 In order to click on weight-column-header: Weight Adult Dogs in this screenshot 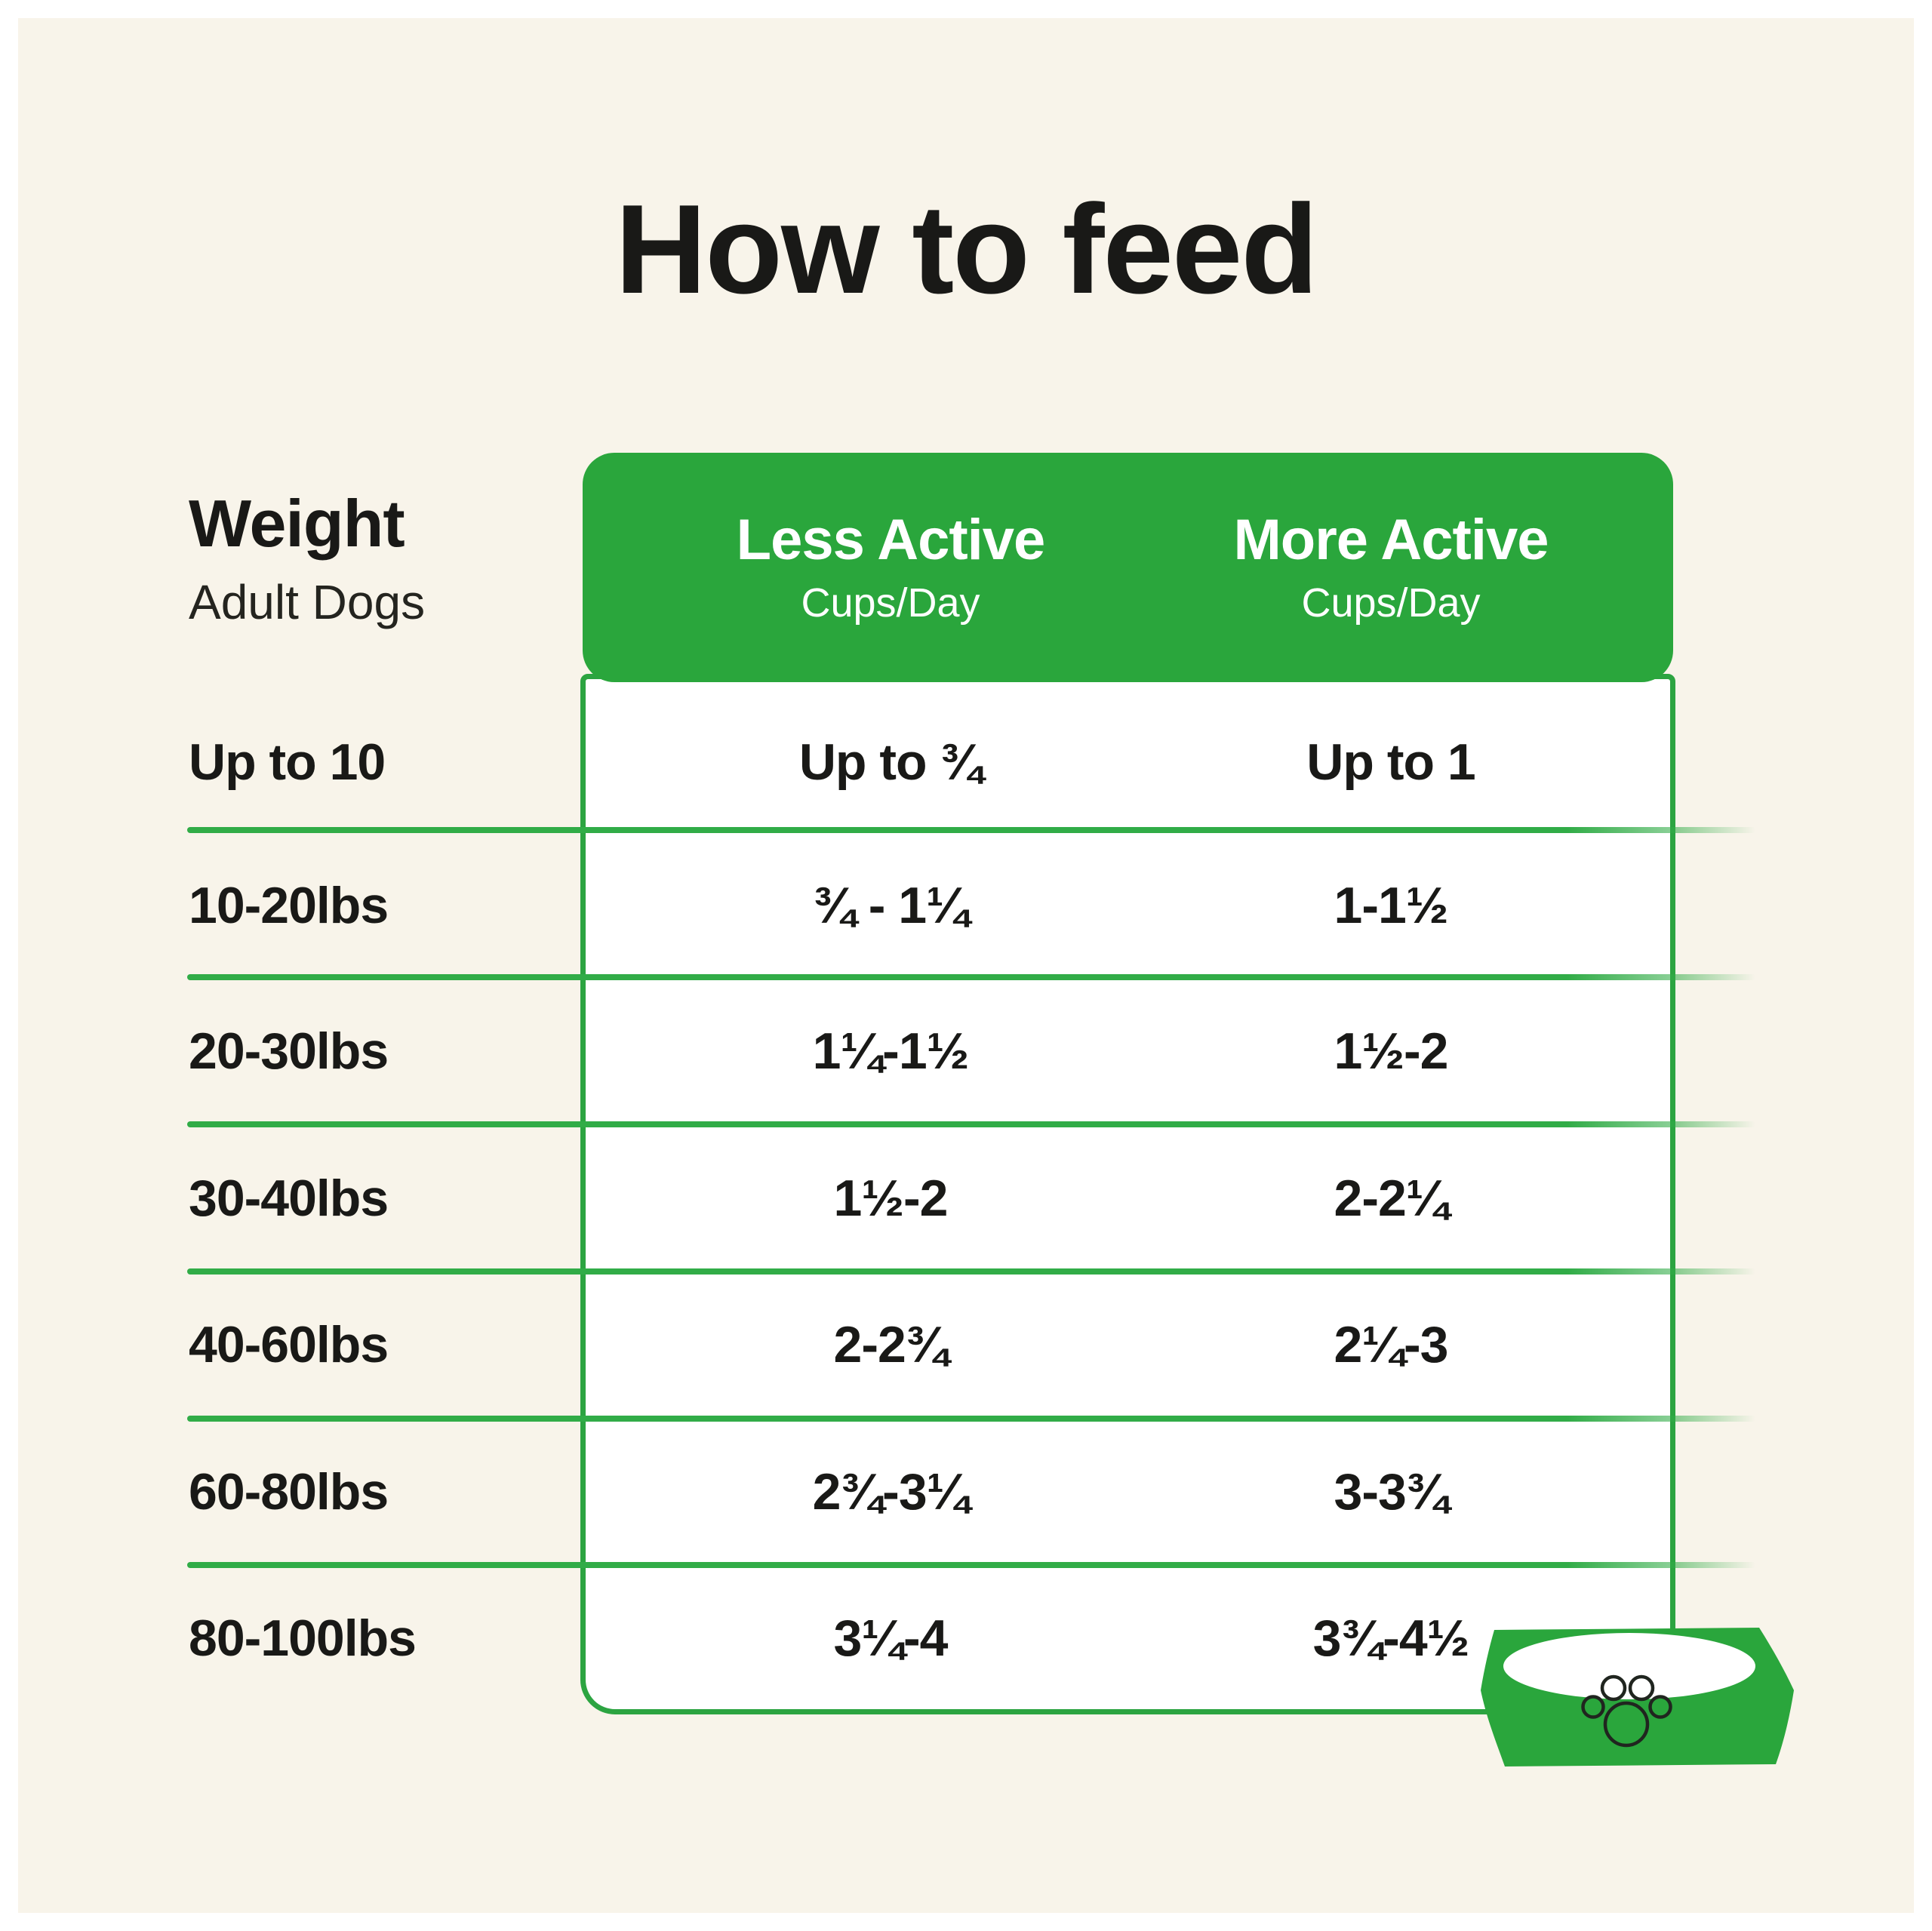, I will do `click(307, 557)`.